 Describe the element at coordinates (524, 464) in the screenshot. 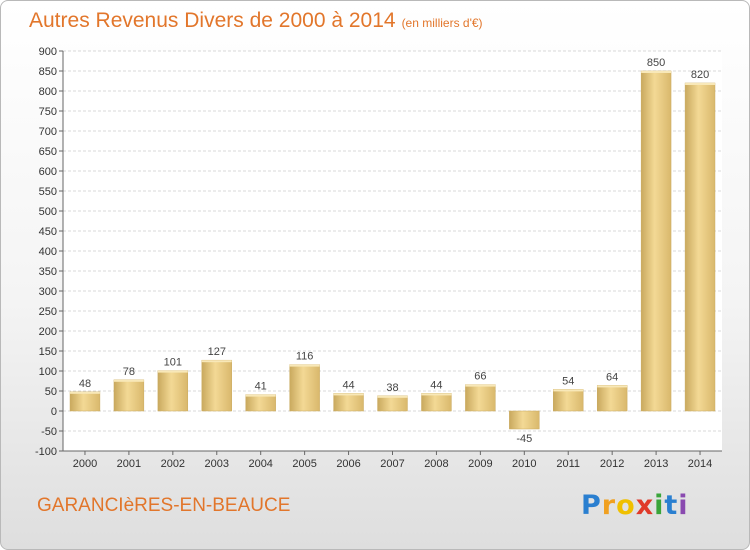

I see `x-tick-label: 2010` at that location.